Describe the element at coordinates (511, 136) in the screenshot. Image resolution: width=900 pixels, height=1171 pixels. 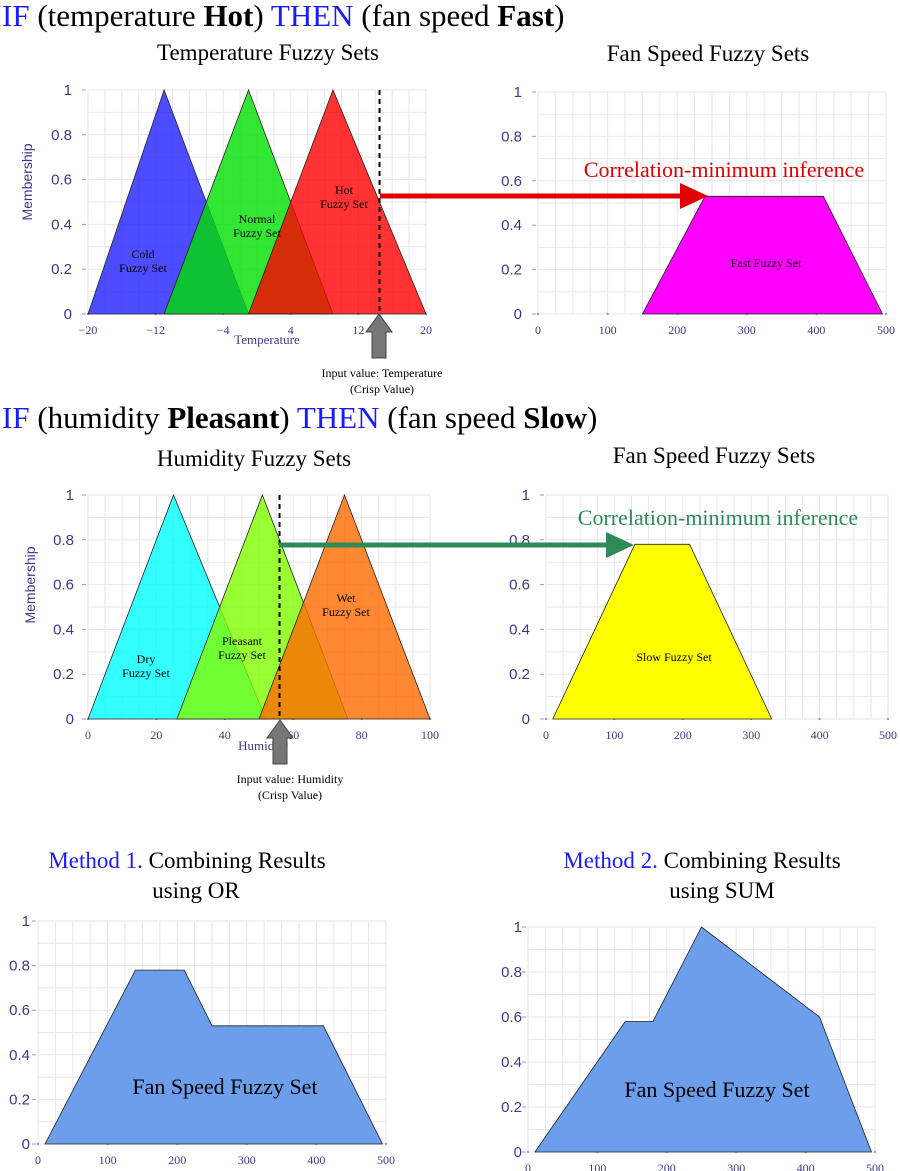
I see `fan1-ytick-label: 0.8` at that location.